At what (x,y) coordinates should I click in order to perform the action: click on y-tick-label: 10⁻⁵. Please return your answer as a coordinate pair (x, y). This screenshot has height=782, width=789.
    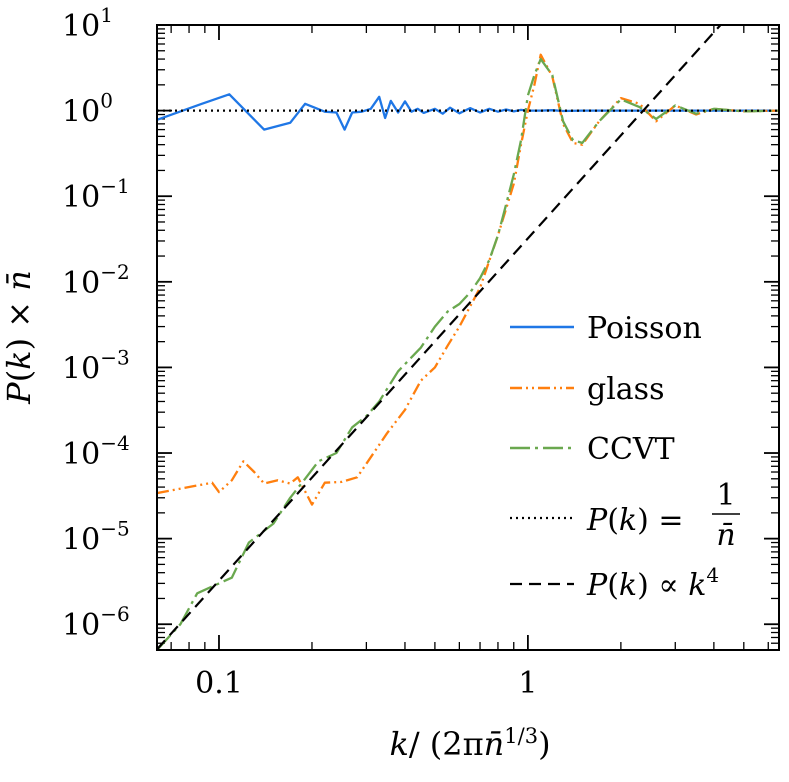
    Looking at the image, I should click on (96, 537).